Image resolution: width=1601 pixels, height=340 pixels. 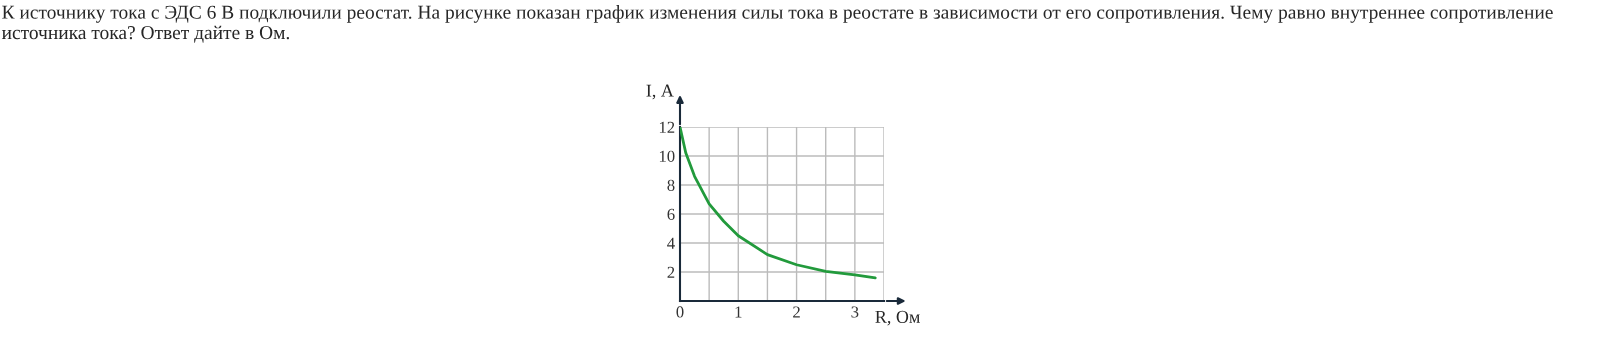 I want to click on y-tick-label: 12, so click(x=667, y=127).